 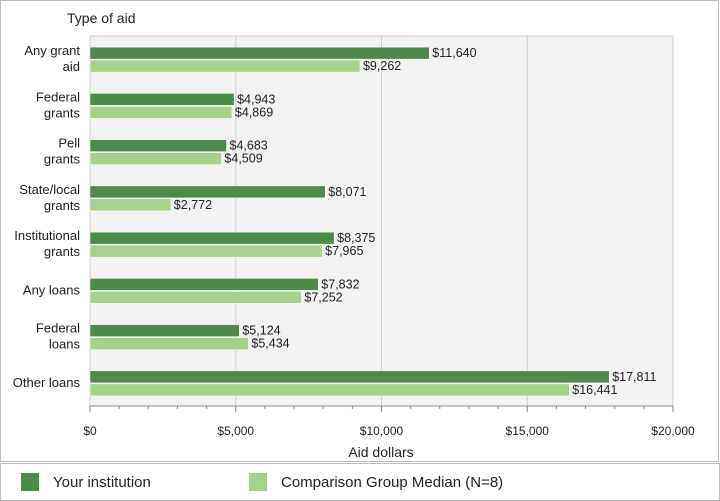 I want to click on bar-value-label: $5,434, so click(x=270, y=344).